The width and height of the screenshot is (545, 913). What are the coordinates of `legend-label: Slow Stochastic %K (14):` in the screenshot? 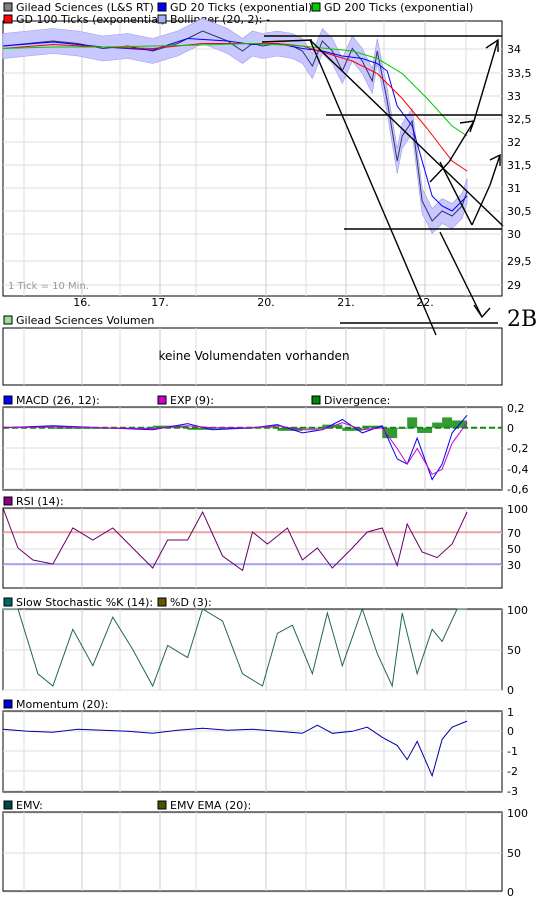 It's located at (84, 602).